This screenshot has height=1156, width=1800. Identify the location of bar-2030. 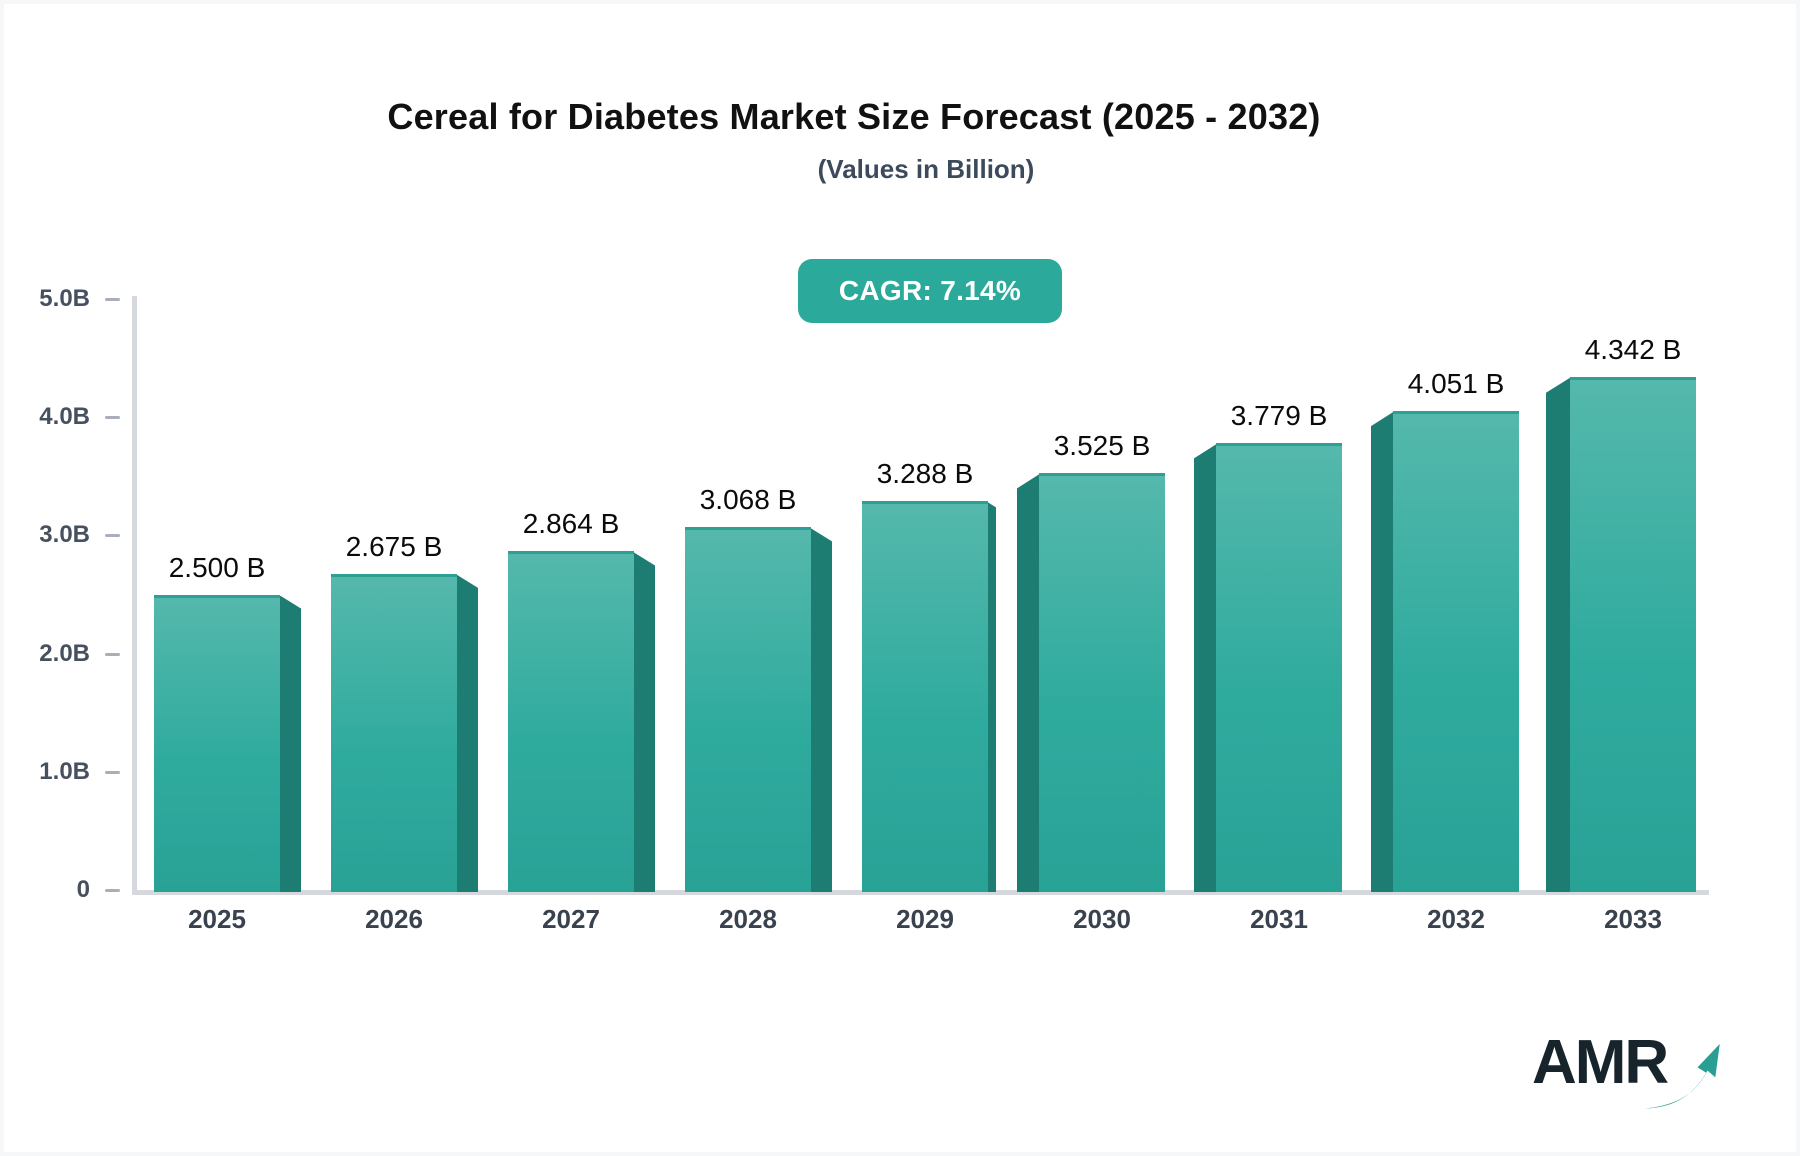
(1102, 682).